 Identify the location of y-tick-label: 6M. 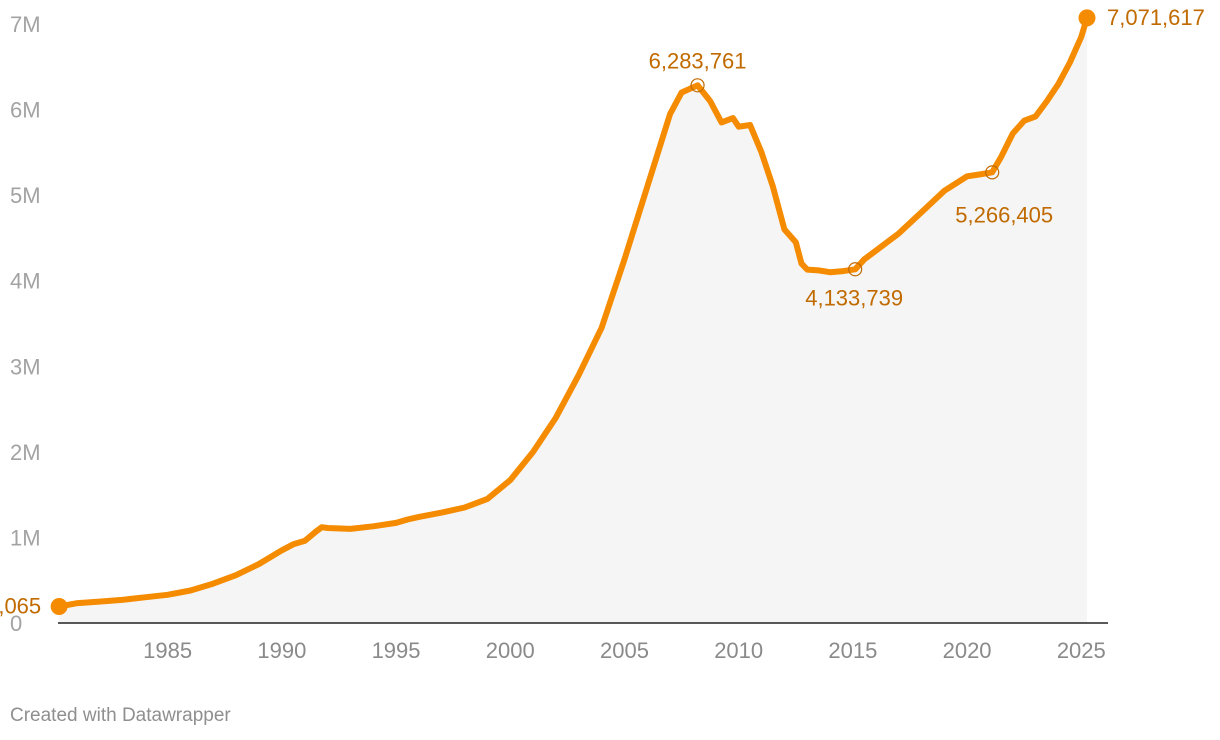
(25, 110).